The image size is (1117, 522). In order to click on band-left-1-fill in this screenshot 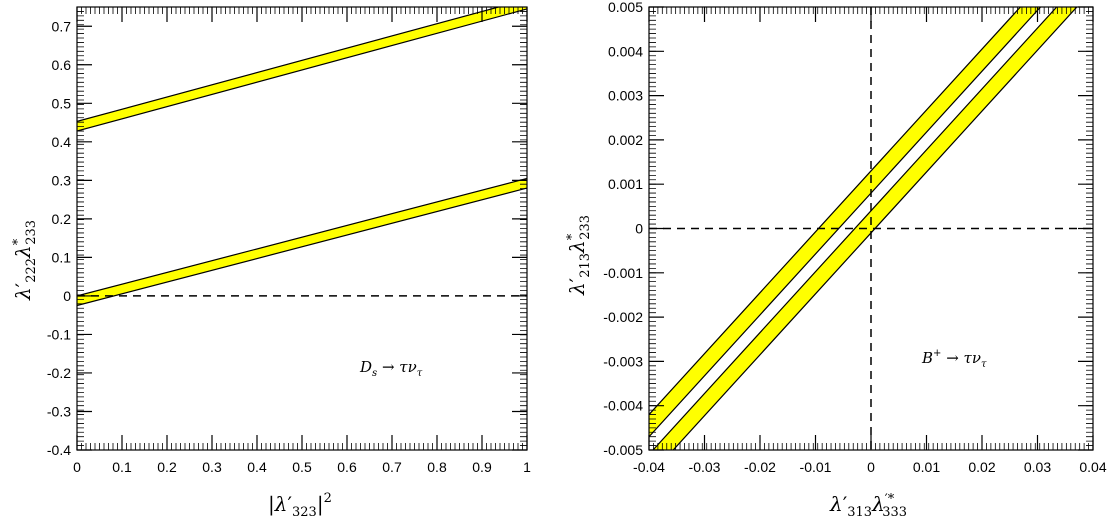, I will do `click(302, 242)`.